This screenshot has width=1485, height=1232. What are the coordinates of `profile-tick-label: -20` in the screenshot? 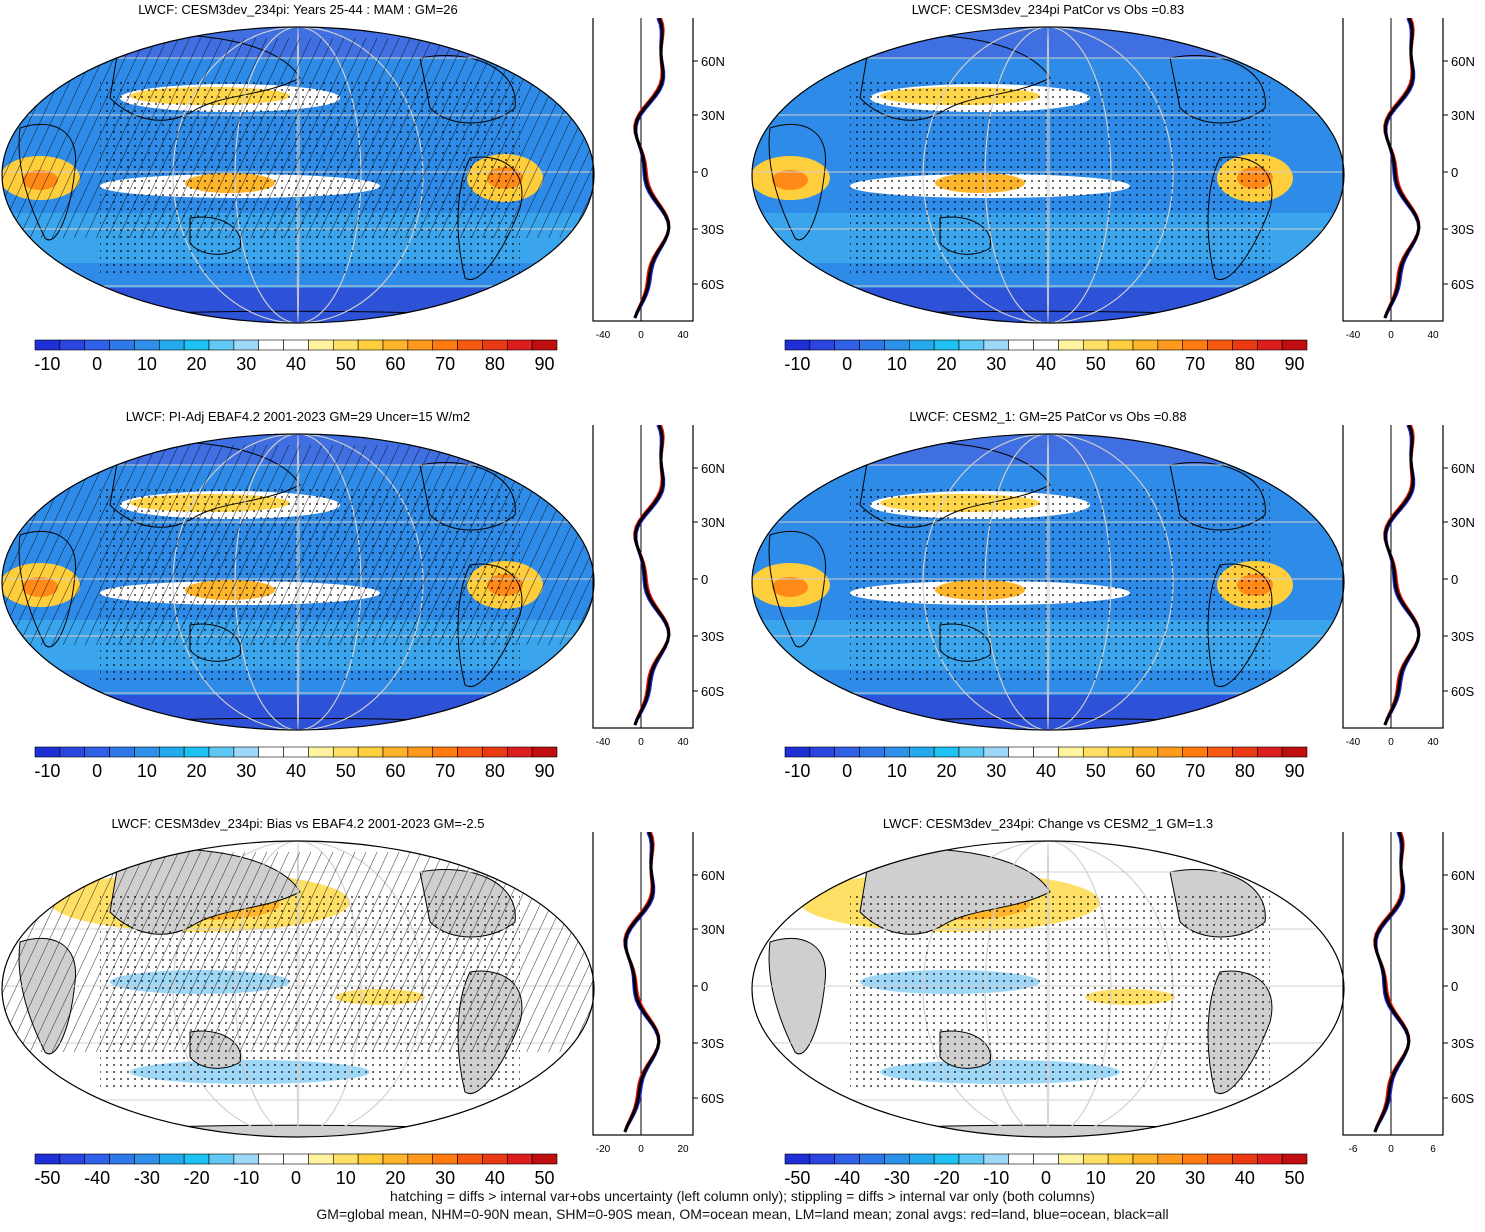 It's located at (603, 1149).